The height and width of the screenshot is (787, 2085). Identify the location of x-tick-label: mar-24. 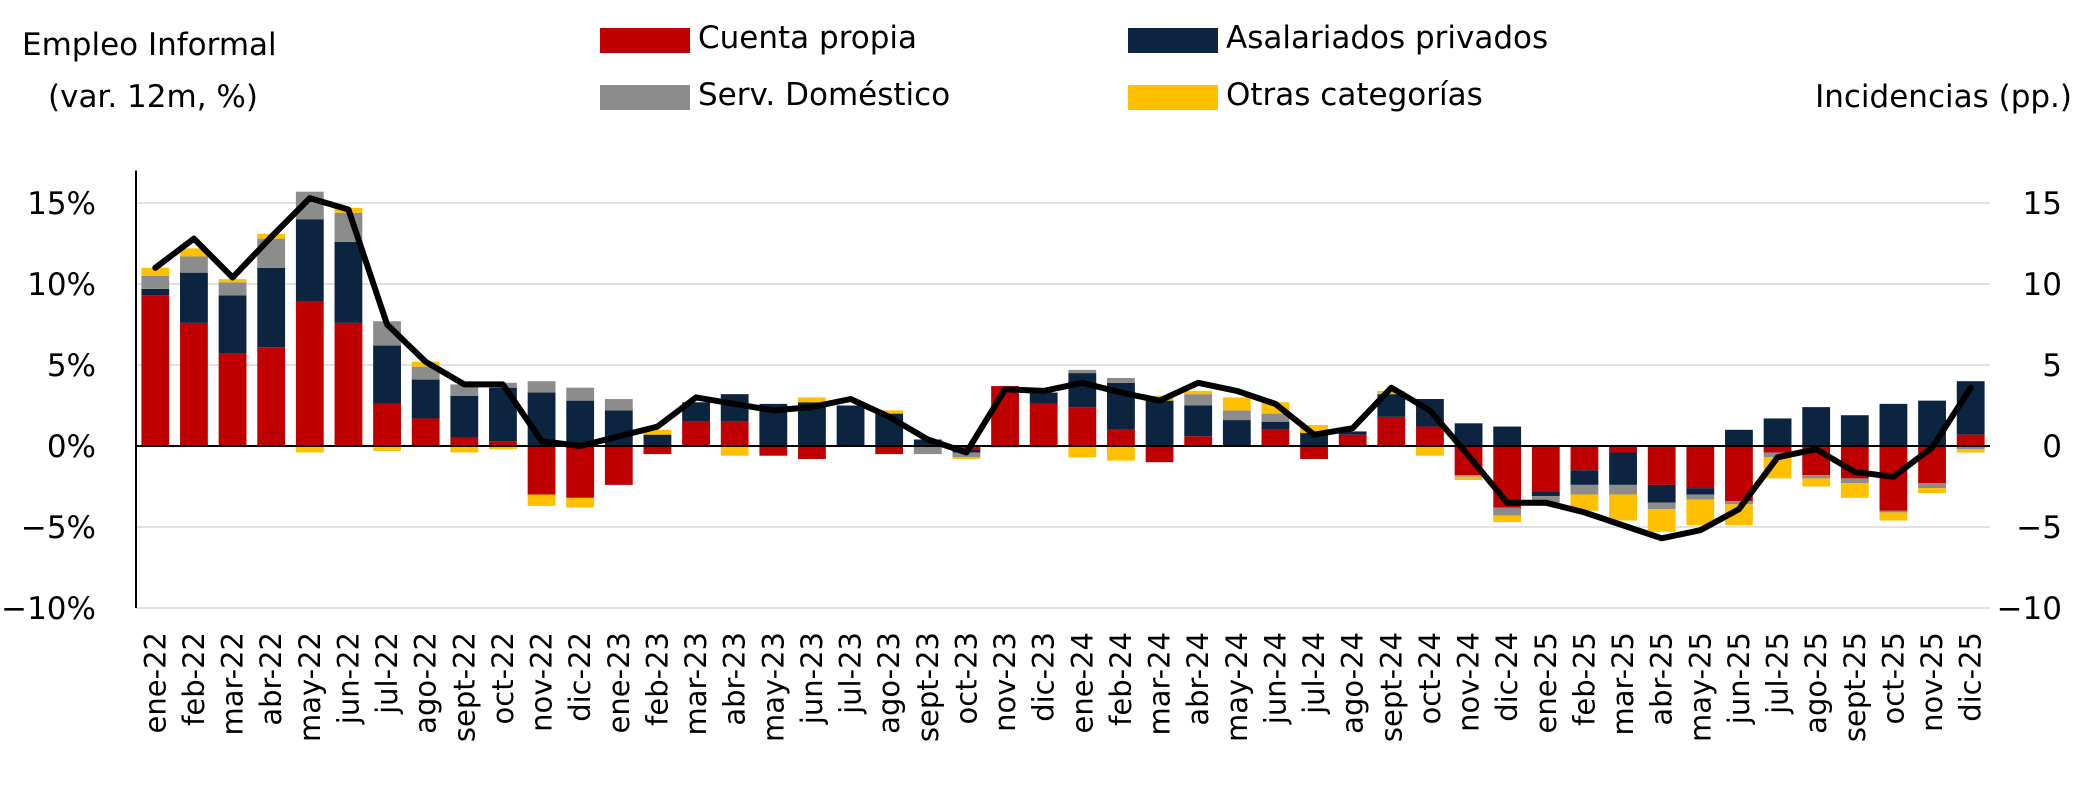
(1160, 683).